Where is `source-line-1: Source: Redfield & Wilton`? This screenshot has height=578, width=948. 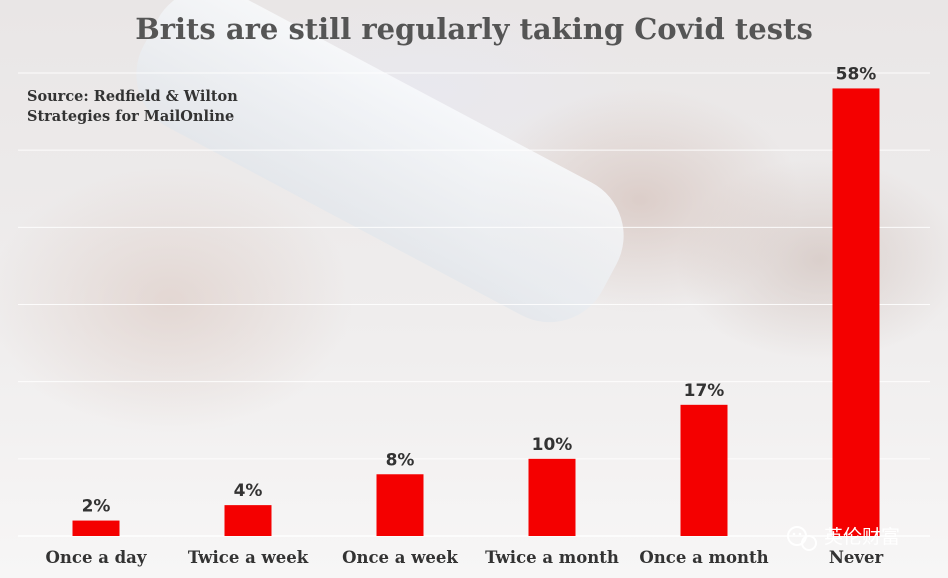 source-line-1: Source: Redfield & Wilton is located at coordinates (132, 96).